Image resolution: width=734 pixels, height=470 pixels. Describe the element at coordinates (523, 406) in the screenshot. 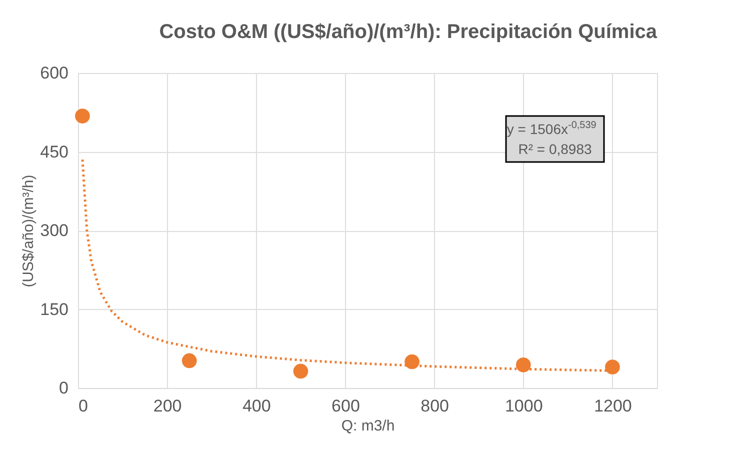

I see `x-tick-label: 1000` at that location.